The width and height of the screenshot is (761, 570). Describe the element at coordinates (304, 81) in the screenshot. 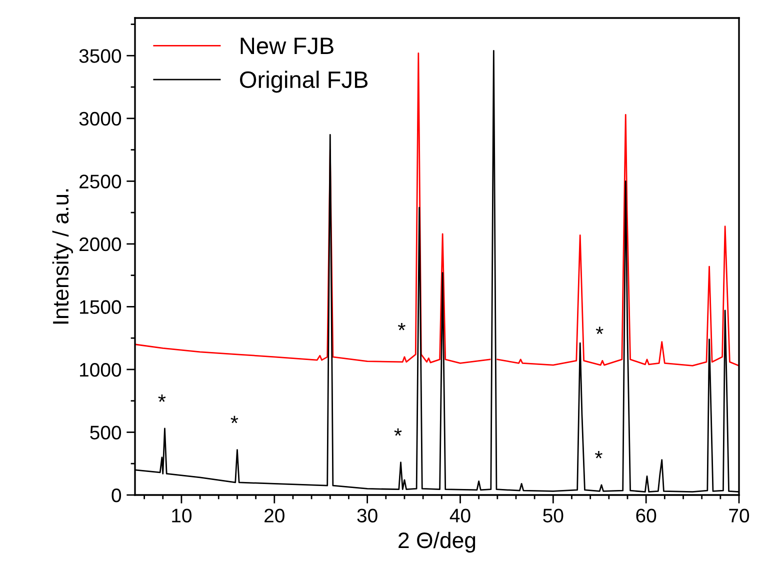

I see `legend-label: Original FJB` at that location.